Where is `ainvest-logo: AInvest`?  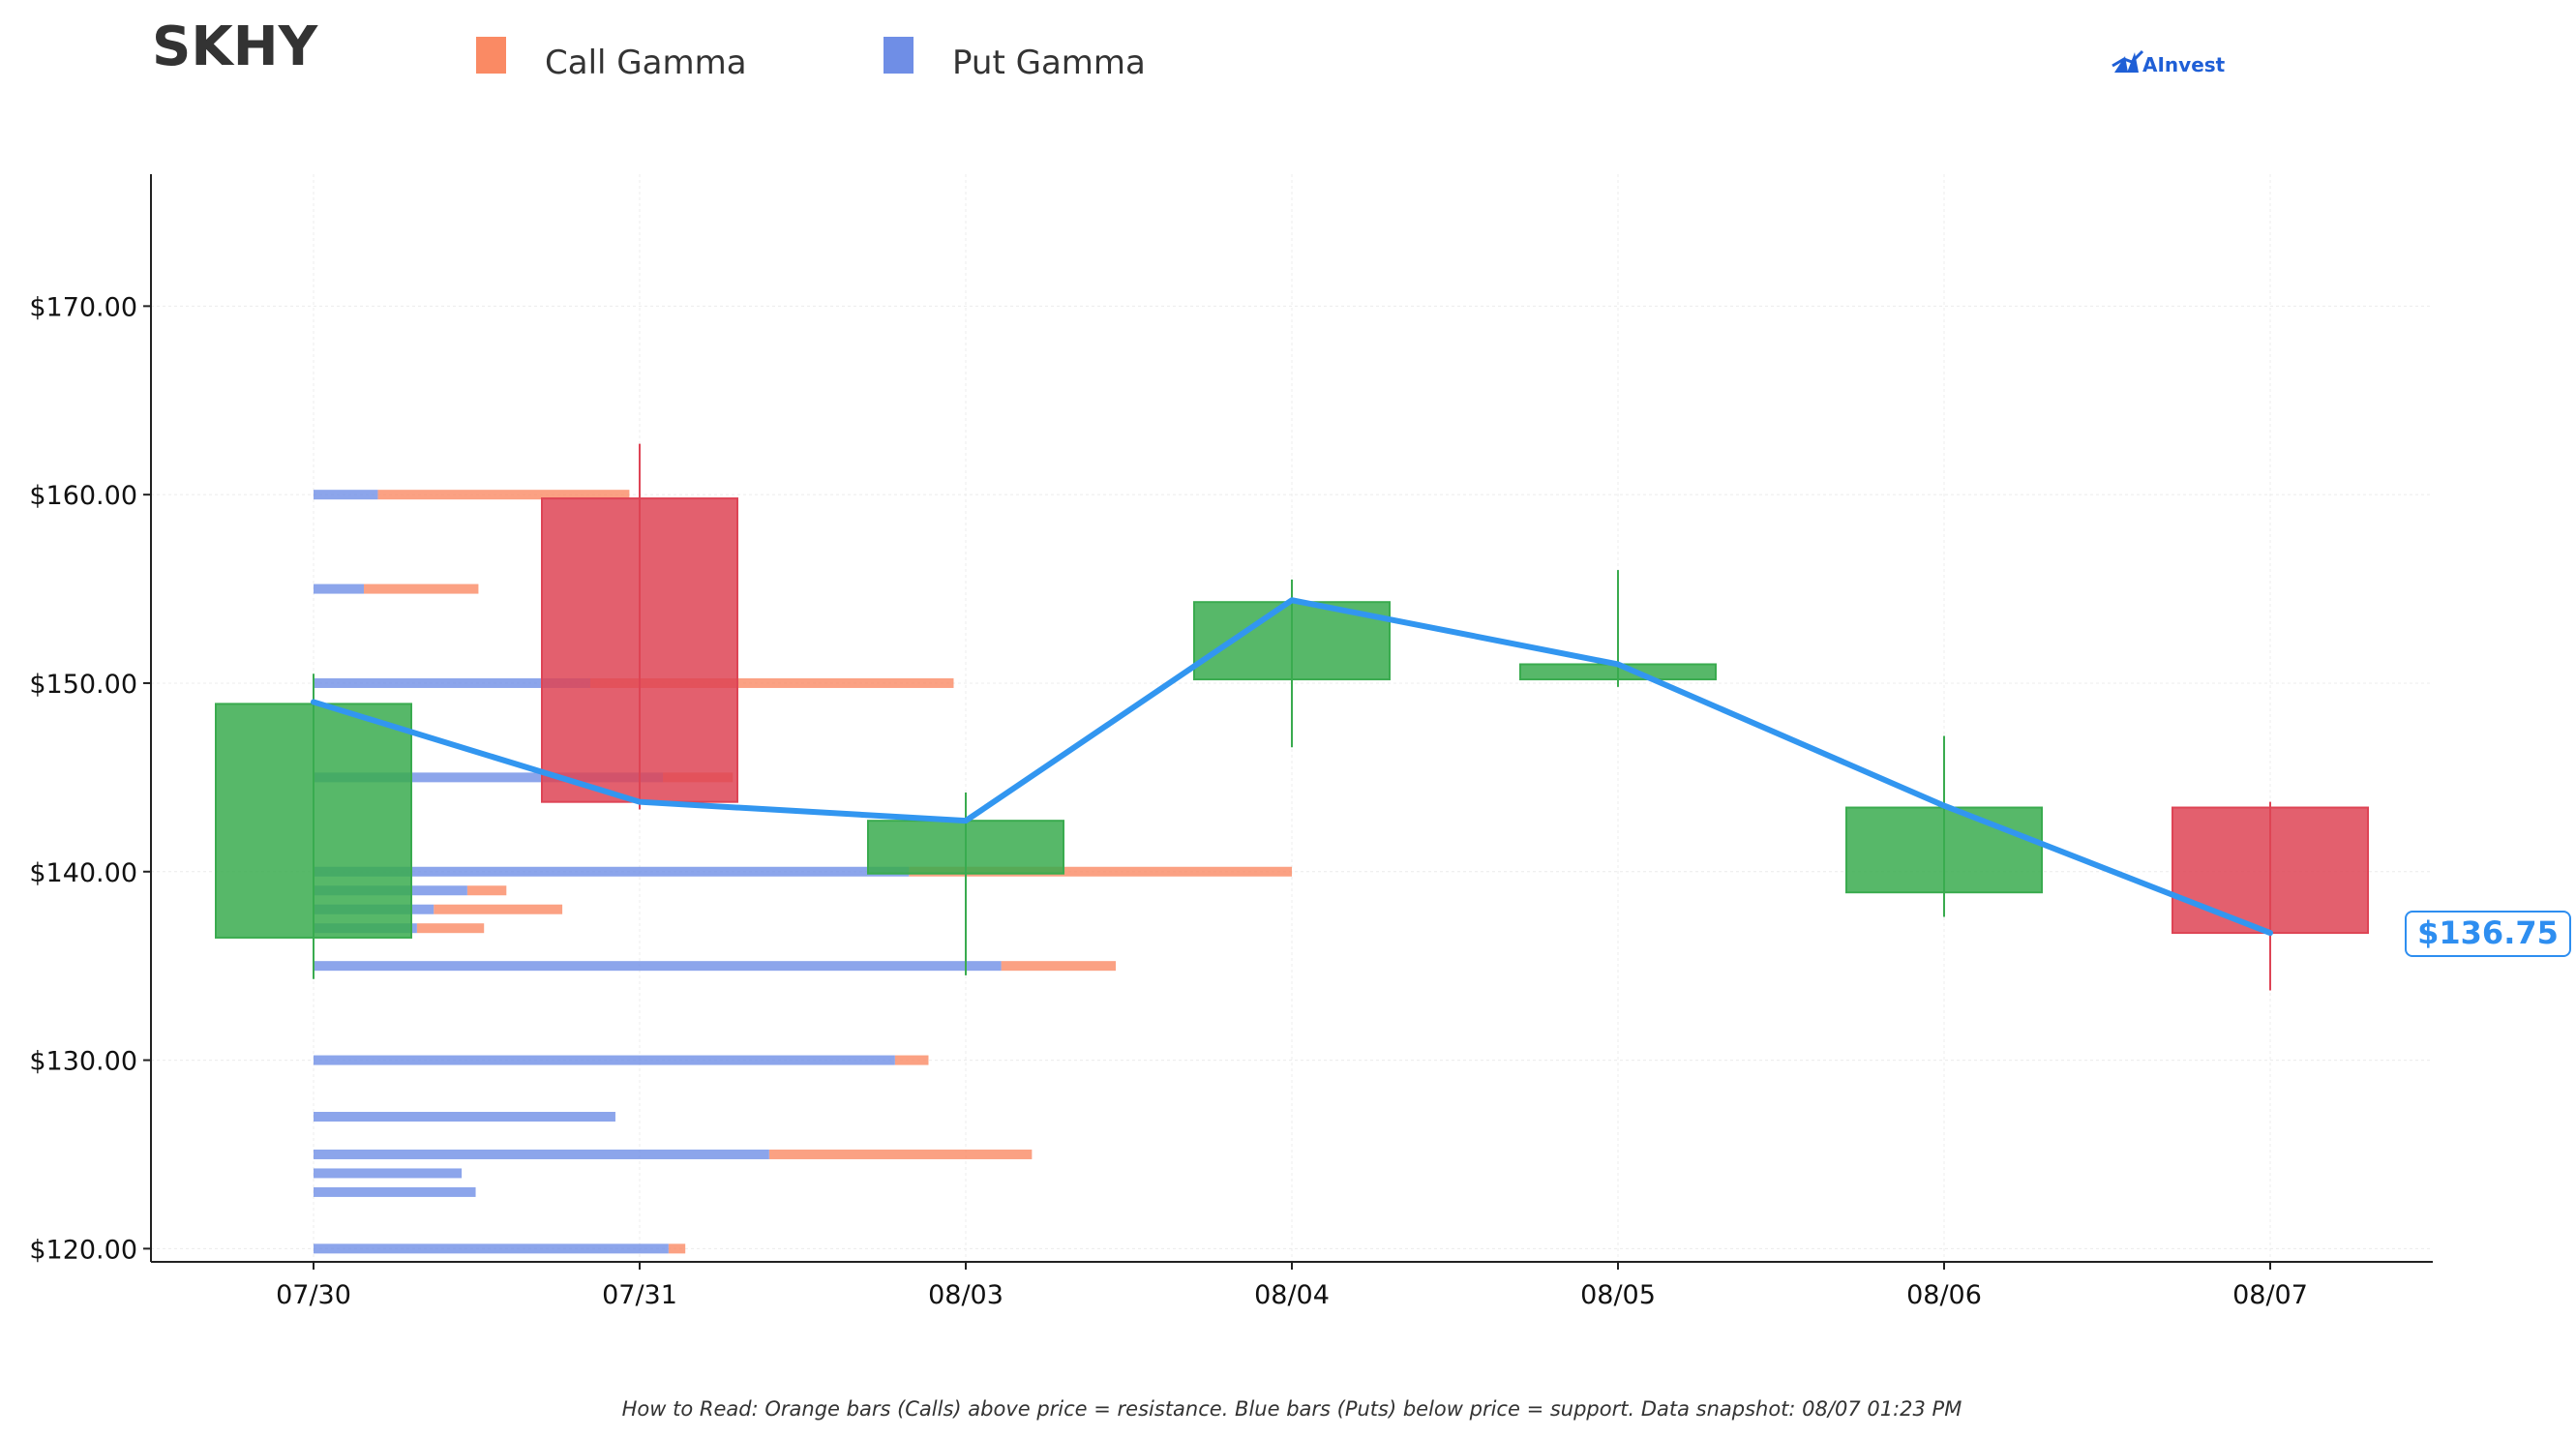
ainvest-logo: AInvest is located at coordinates (2169, 62).